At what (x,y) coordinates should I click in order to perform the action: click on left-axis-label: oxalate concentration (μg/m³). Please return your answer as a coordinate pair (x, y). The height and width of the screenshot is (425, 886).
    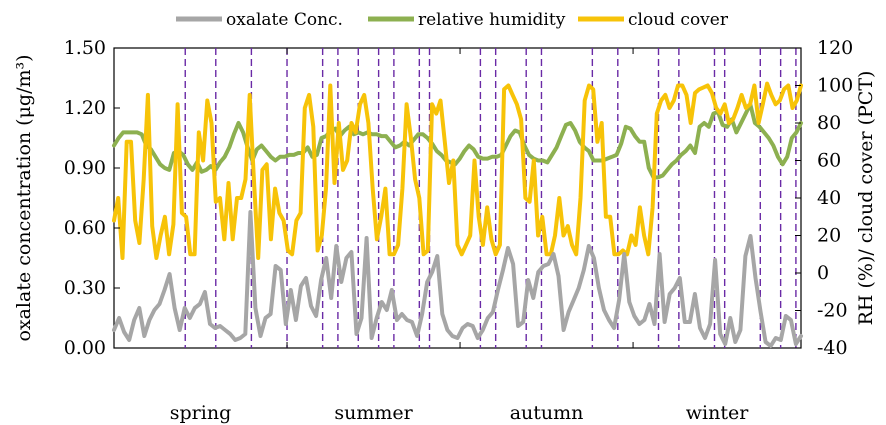
    Looking at the image, I should click on (24, 197).